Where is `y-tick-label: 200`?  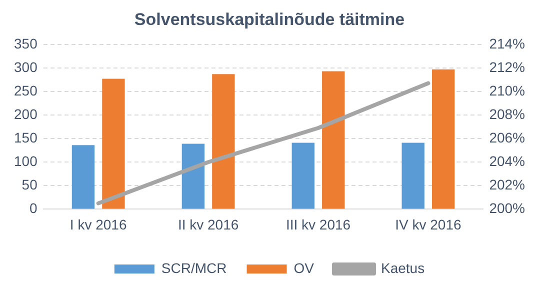 y-tick-label: 200 is located at coordinates (26, 114).